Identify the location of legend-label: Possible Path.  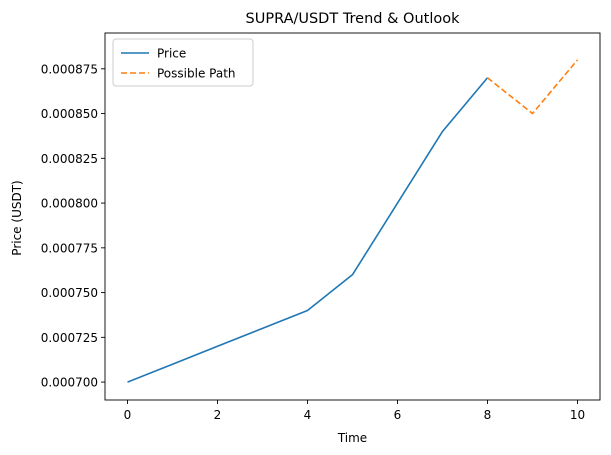
(196, 74).